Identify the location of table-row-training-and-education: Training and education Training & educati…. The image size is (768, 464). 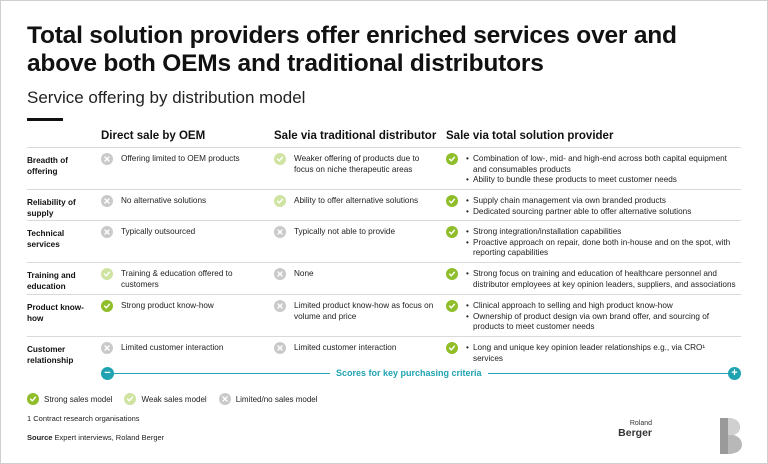
(384, 276).